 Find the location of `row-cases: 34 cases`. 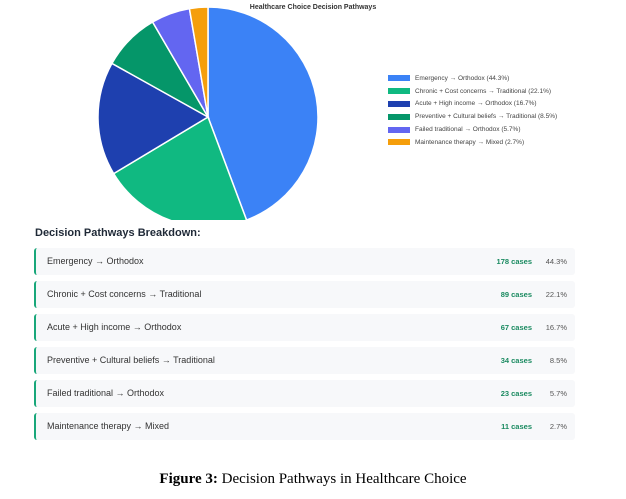

row-cases: 34 cases is located at coordinates (516, 360).